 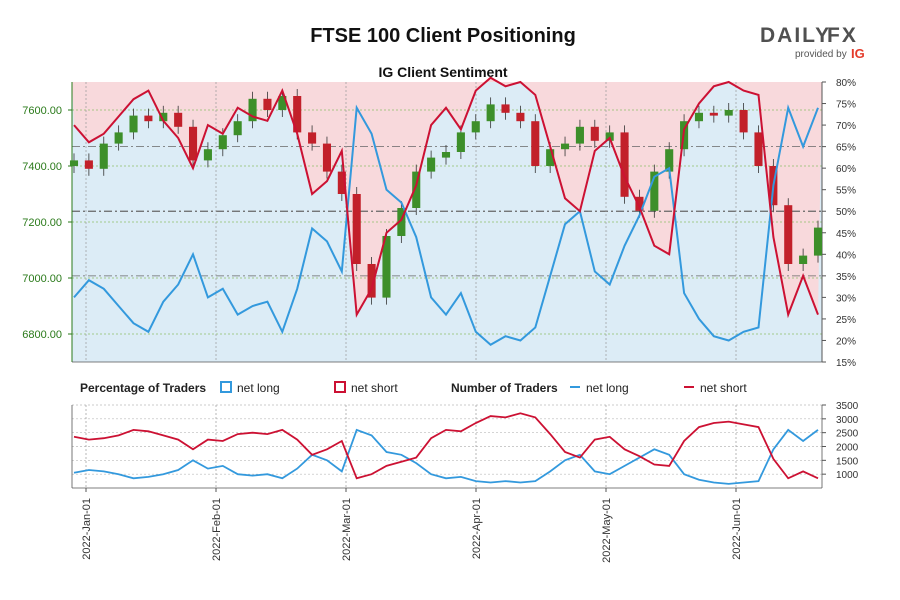 I want to click on price-tick-label: 7600.00, so click(x=42, y=111).